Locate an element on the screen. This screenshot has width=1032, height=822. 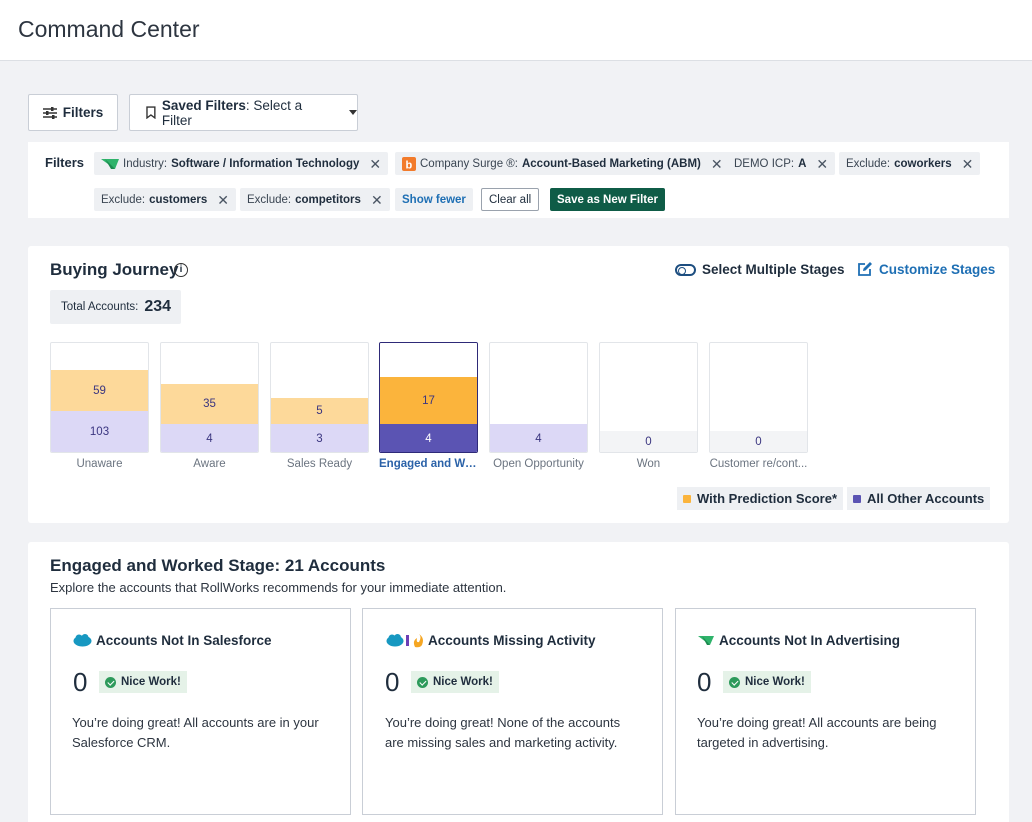
recommendation-card-title: Accounts Missing Activity is located at coordinates (512, 640).